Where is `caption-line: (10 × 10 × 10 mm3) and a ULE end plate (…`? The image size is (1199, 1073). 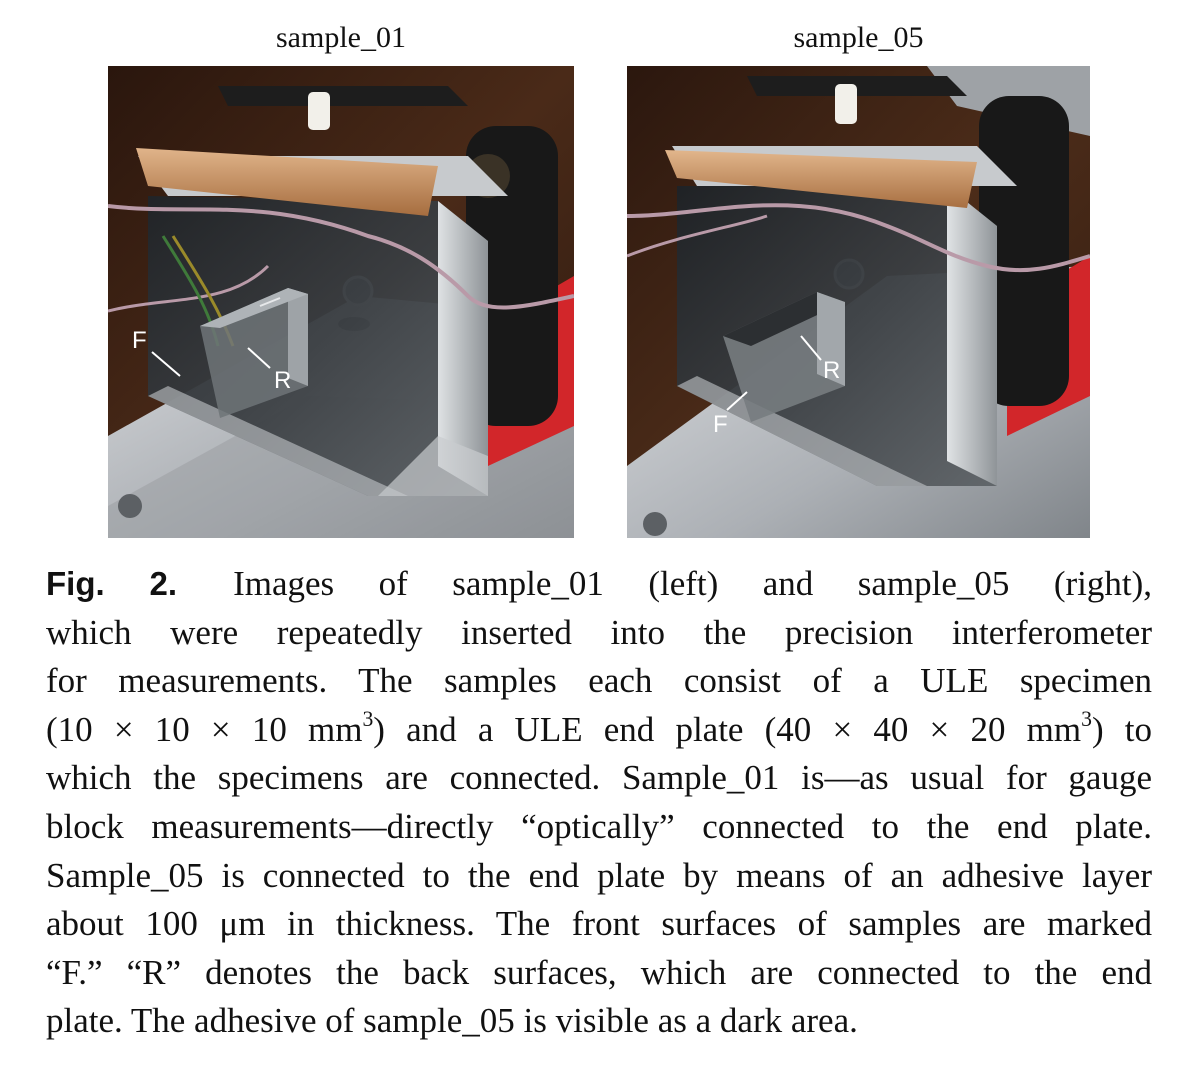
caption-line: (10 × 10 × 10 mm3) and a ULE end plate (… is located at coordinates (599, 727).